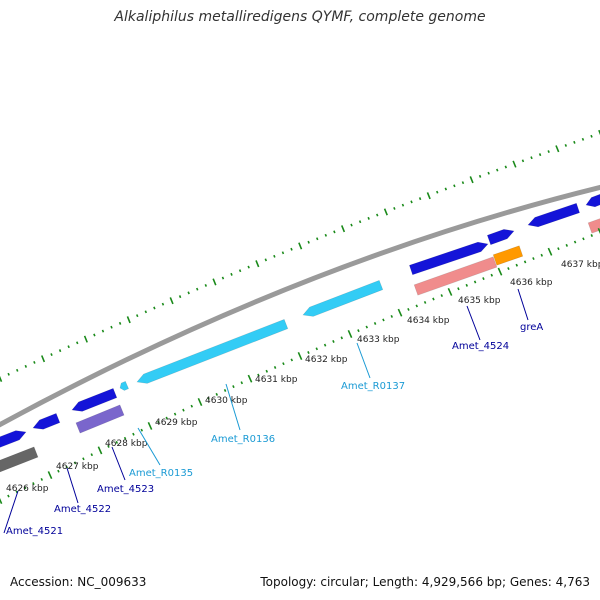 Image resolution: width=600 pixels, height=600 pixels. Describe the element at coordinates (276, 380) in the screenshot. I see `scale-label: 4631 kbp` at that location.